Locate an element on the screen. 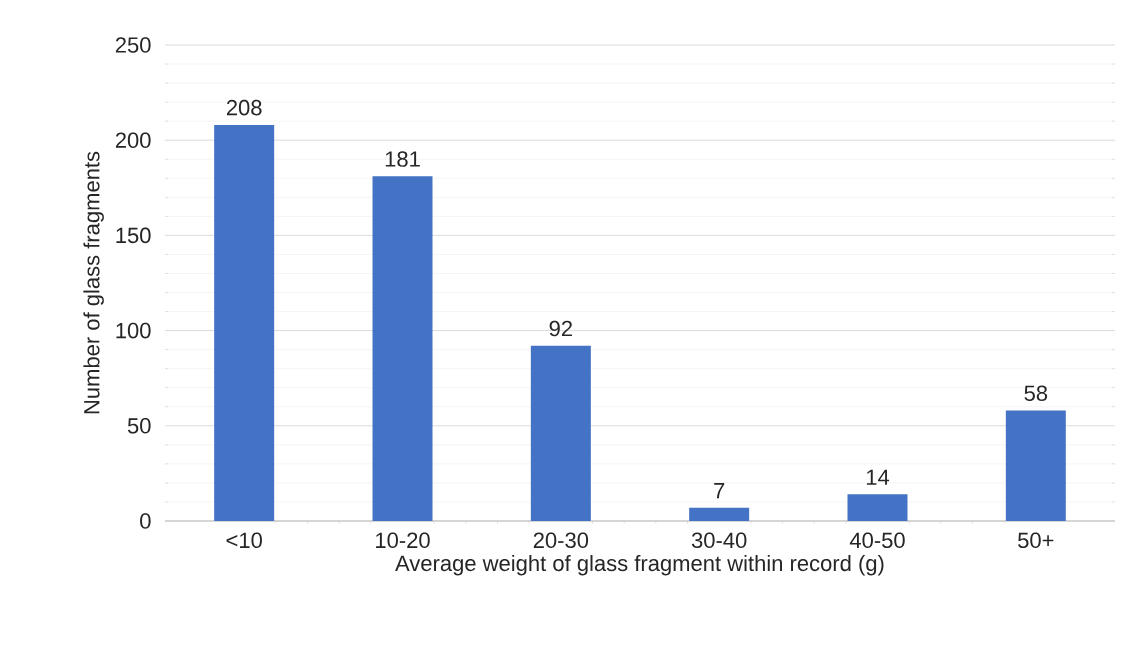 This screenshot has height=659, width=1136. data-label: 181 is located at coordinates (402, 159).